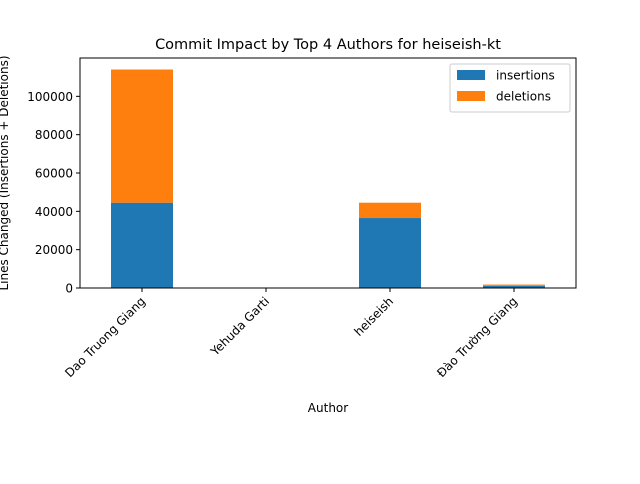  What do you see at coordinates (471, 96) in the screenshot?
I see `legend-swatch-deletions` at bounding box center [471, 96].